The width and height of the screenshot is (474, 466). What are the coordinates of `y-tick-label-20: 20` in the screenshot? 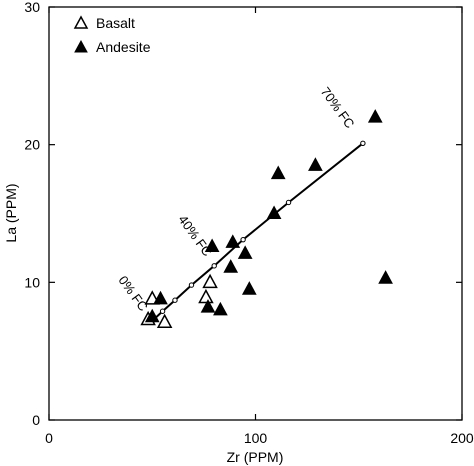 It's located at (32, 145).